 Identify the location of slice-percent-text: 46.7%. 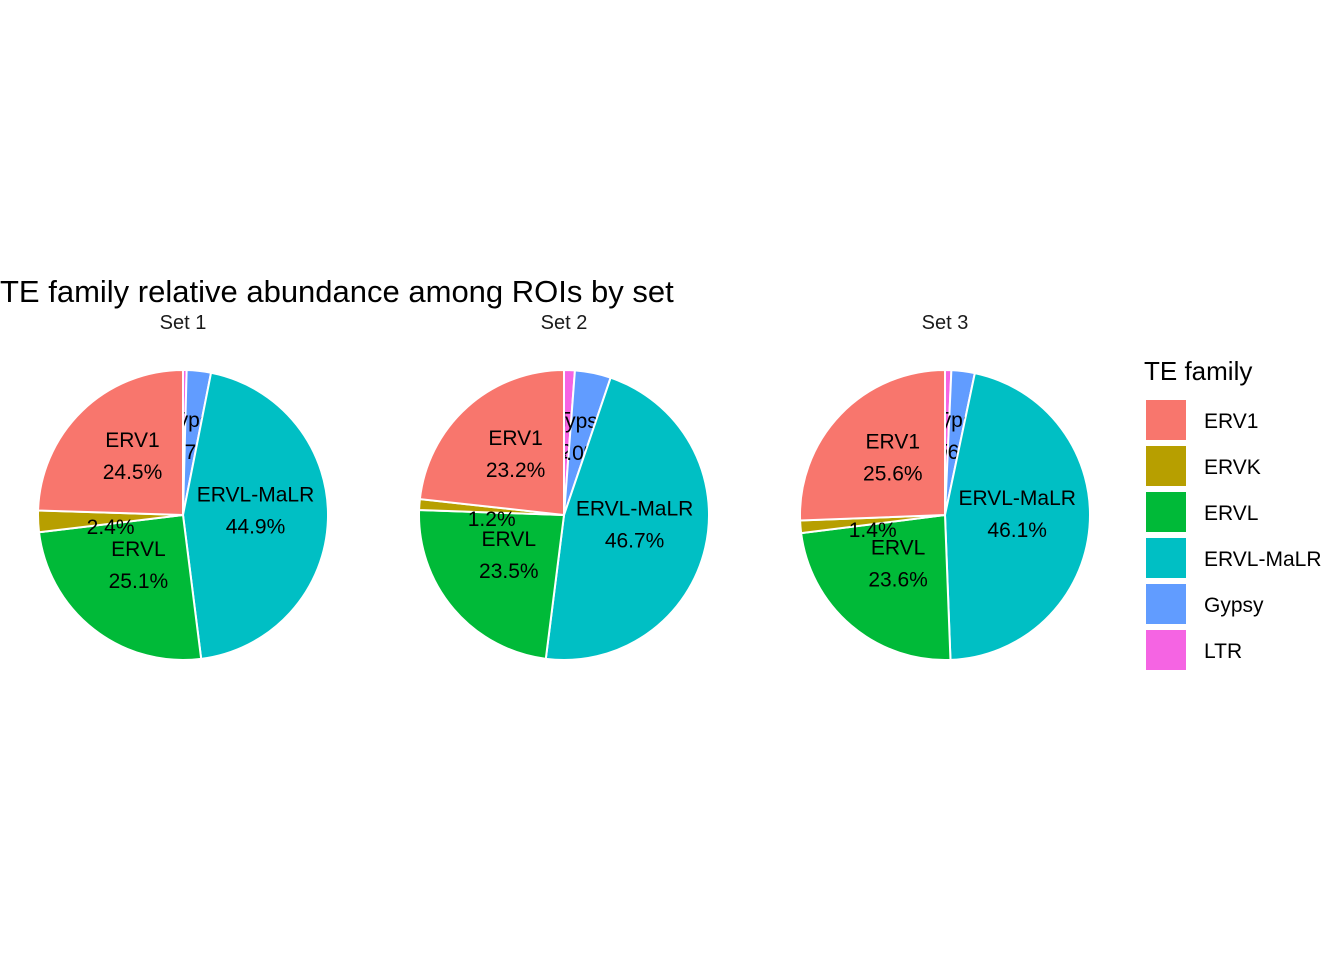
(635, 540).